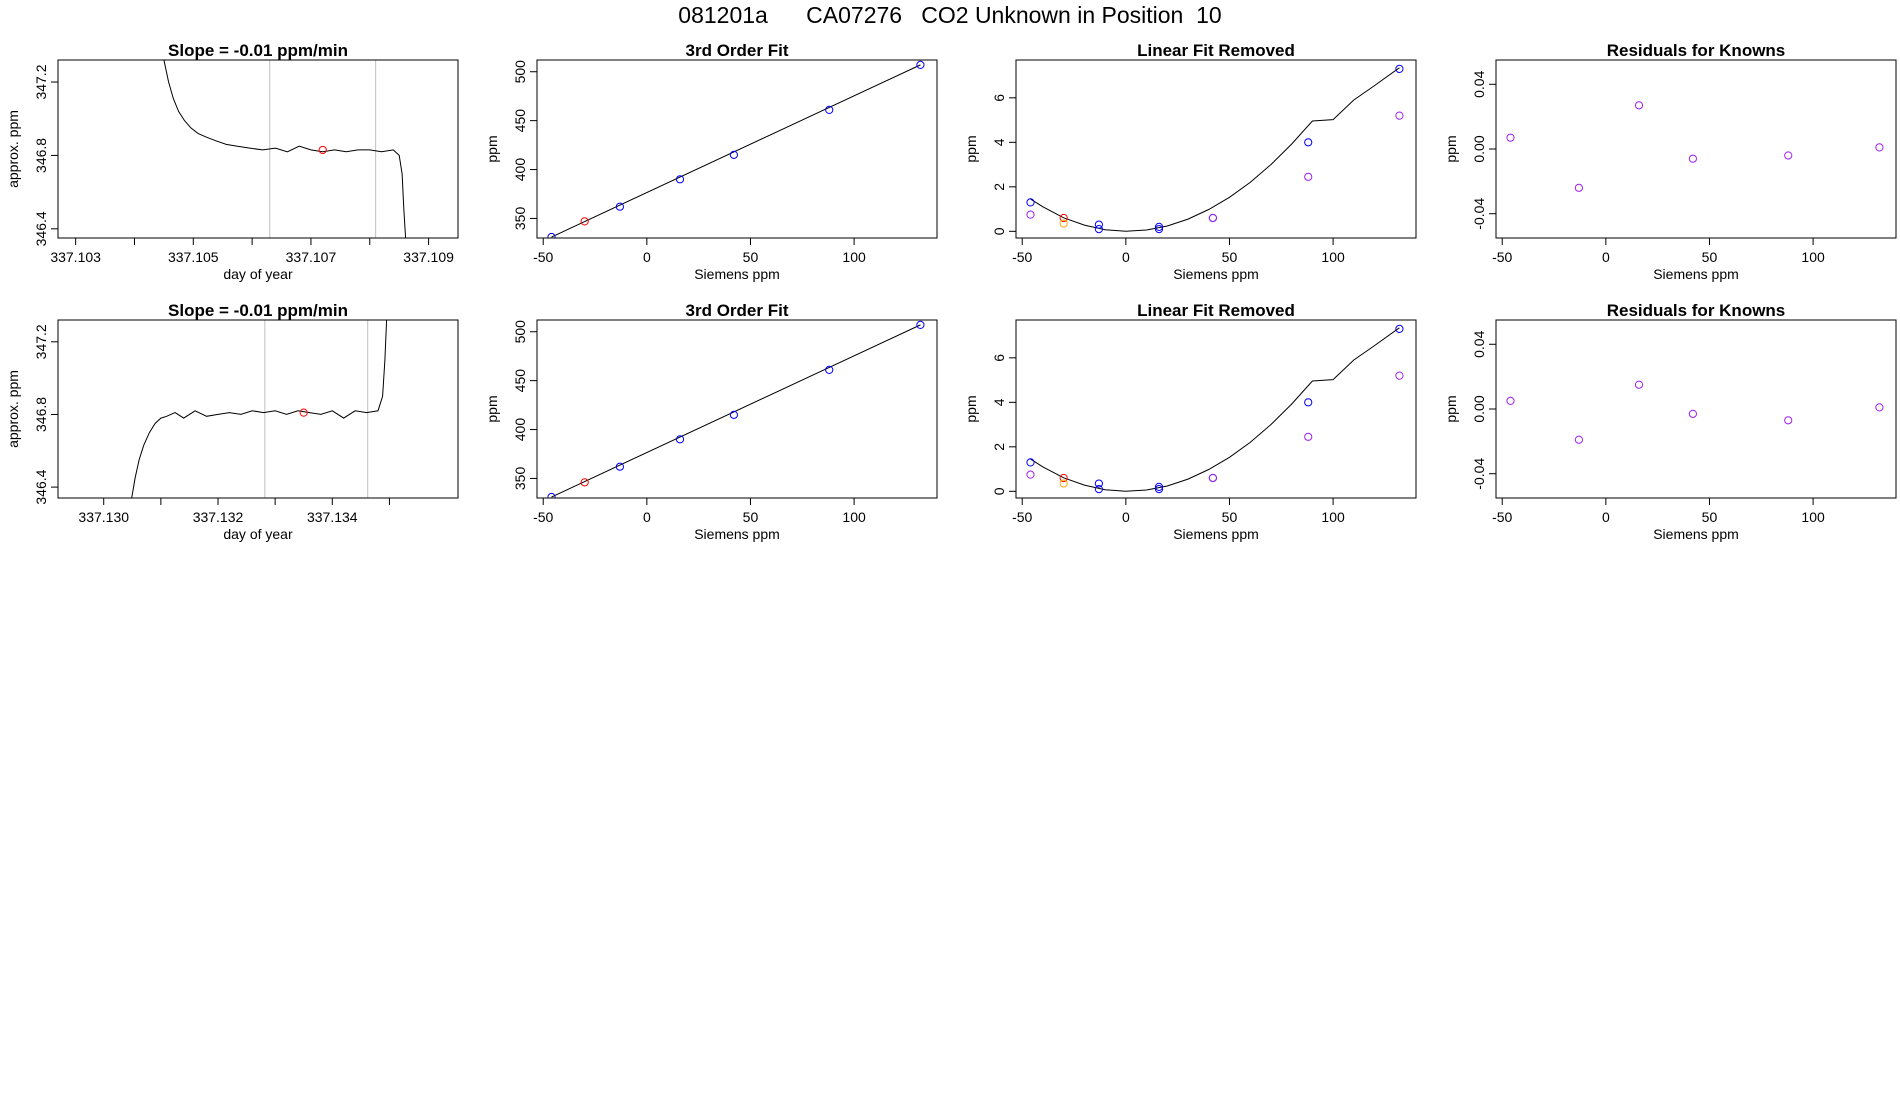  I want to click on x-tick-label: 337.109, so click(428, 257).